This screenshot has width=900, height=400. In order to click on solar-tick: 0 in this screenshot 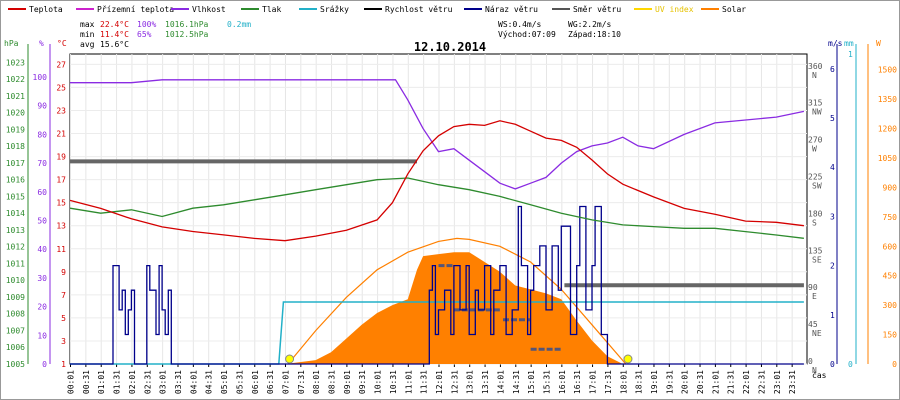, I will do `click(894, 364)`.